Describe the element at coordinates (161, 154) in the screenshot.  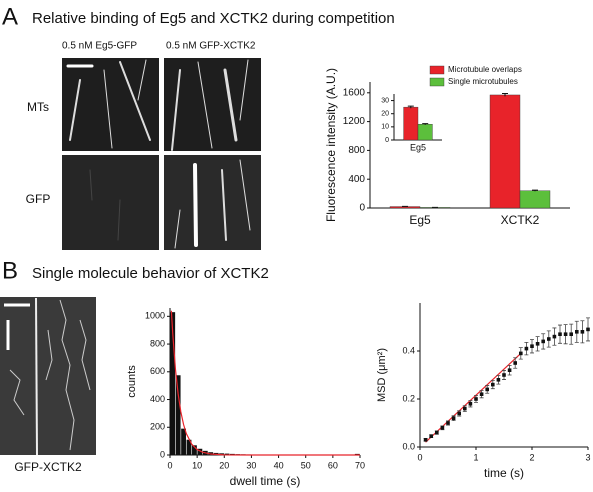
I see `micrographs` at that location.